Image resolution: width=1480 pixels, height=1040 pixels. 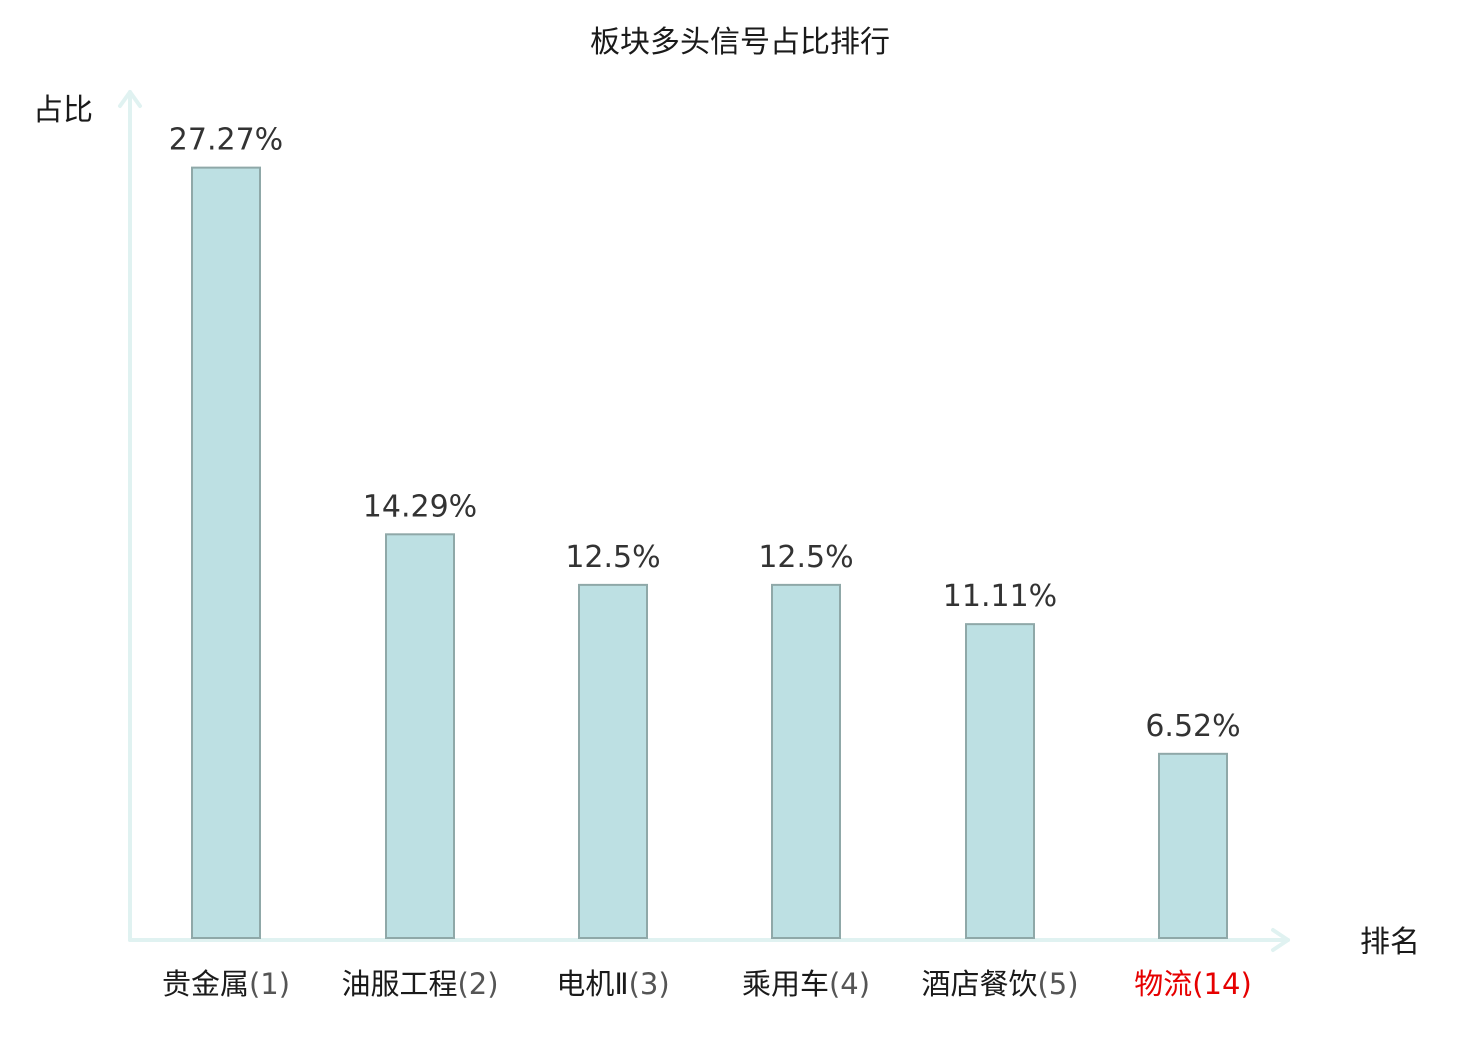 I want to click on category-labels-group: 贵金属(1) 油服工程(2) 电机Ⅱ(3) 乘用车(4) 酒店餐饮(5) 物流(14), so click(x=707, y=984).